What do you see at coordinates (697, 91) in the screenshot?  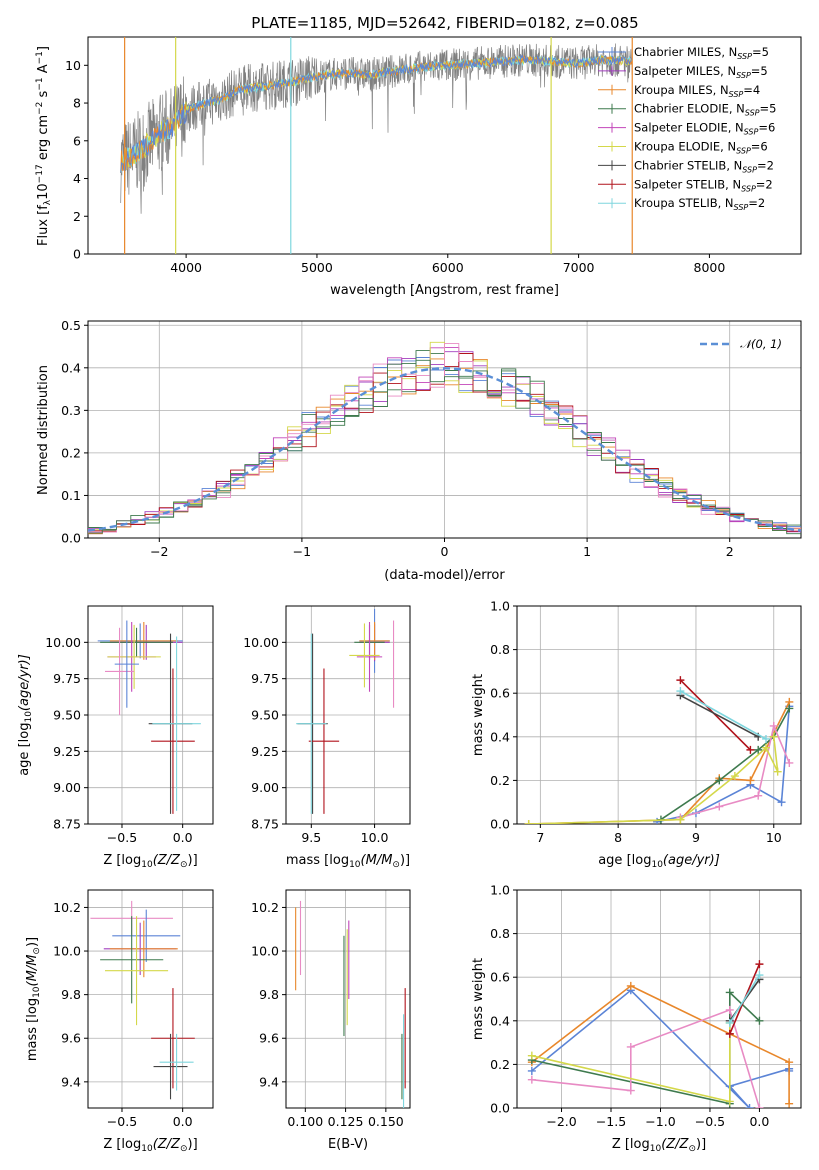 I see `legend-entry: Kroupa MILES, NSSP=4` at bounding box center [697, 91].